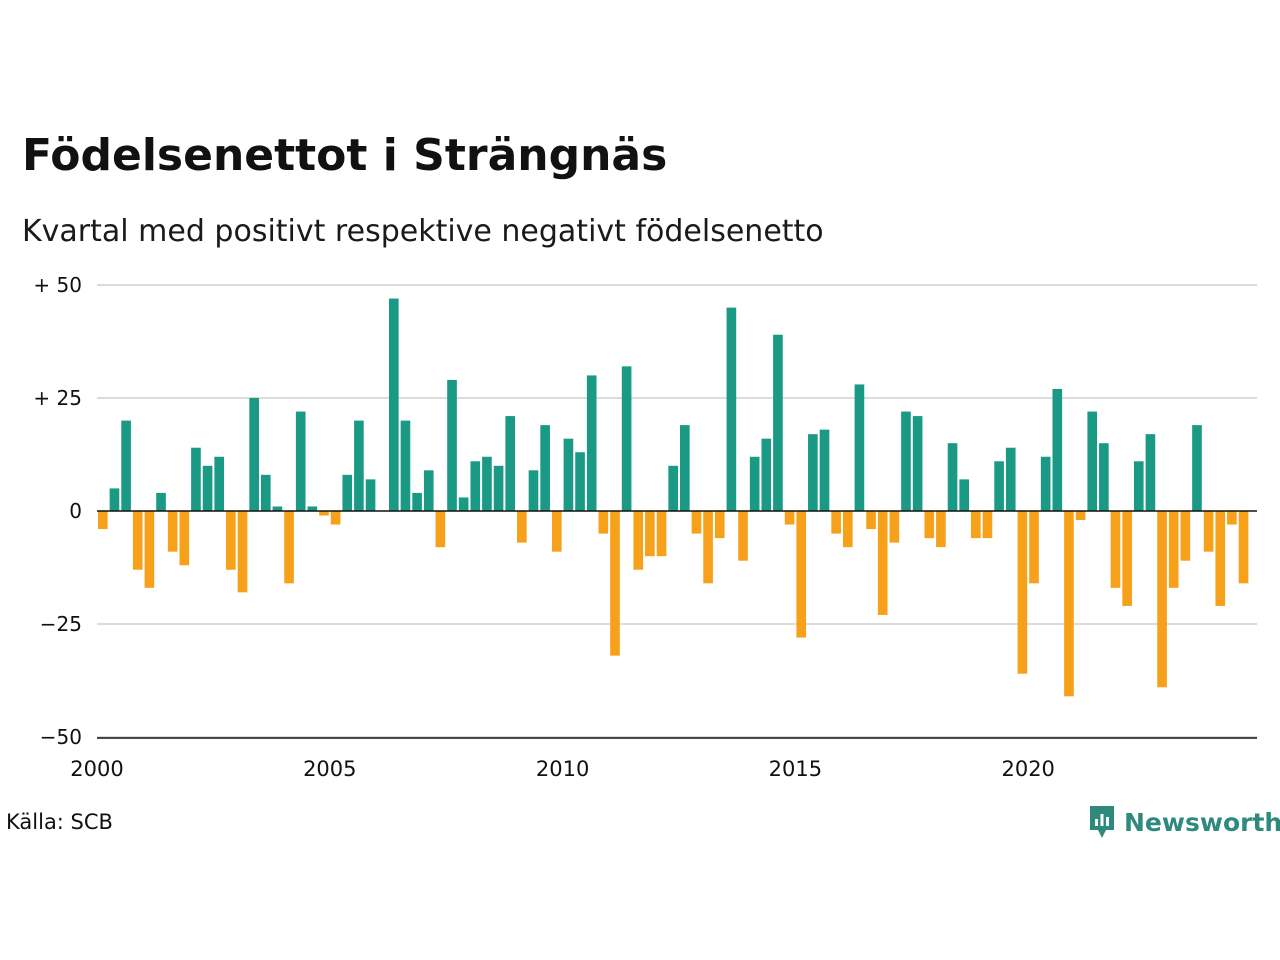  I want to click on newsworthy-logo-icon, so click(1102, 822).